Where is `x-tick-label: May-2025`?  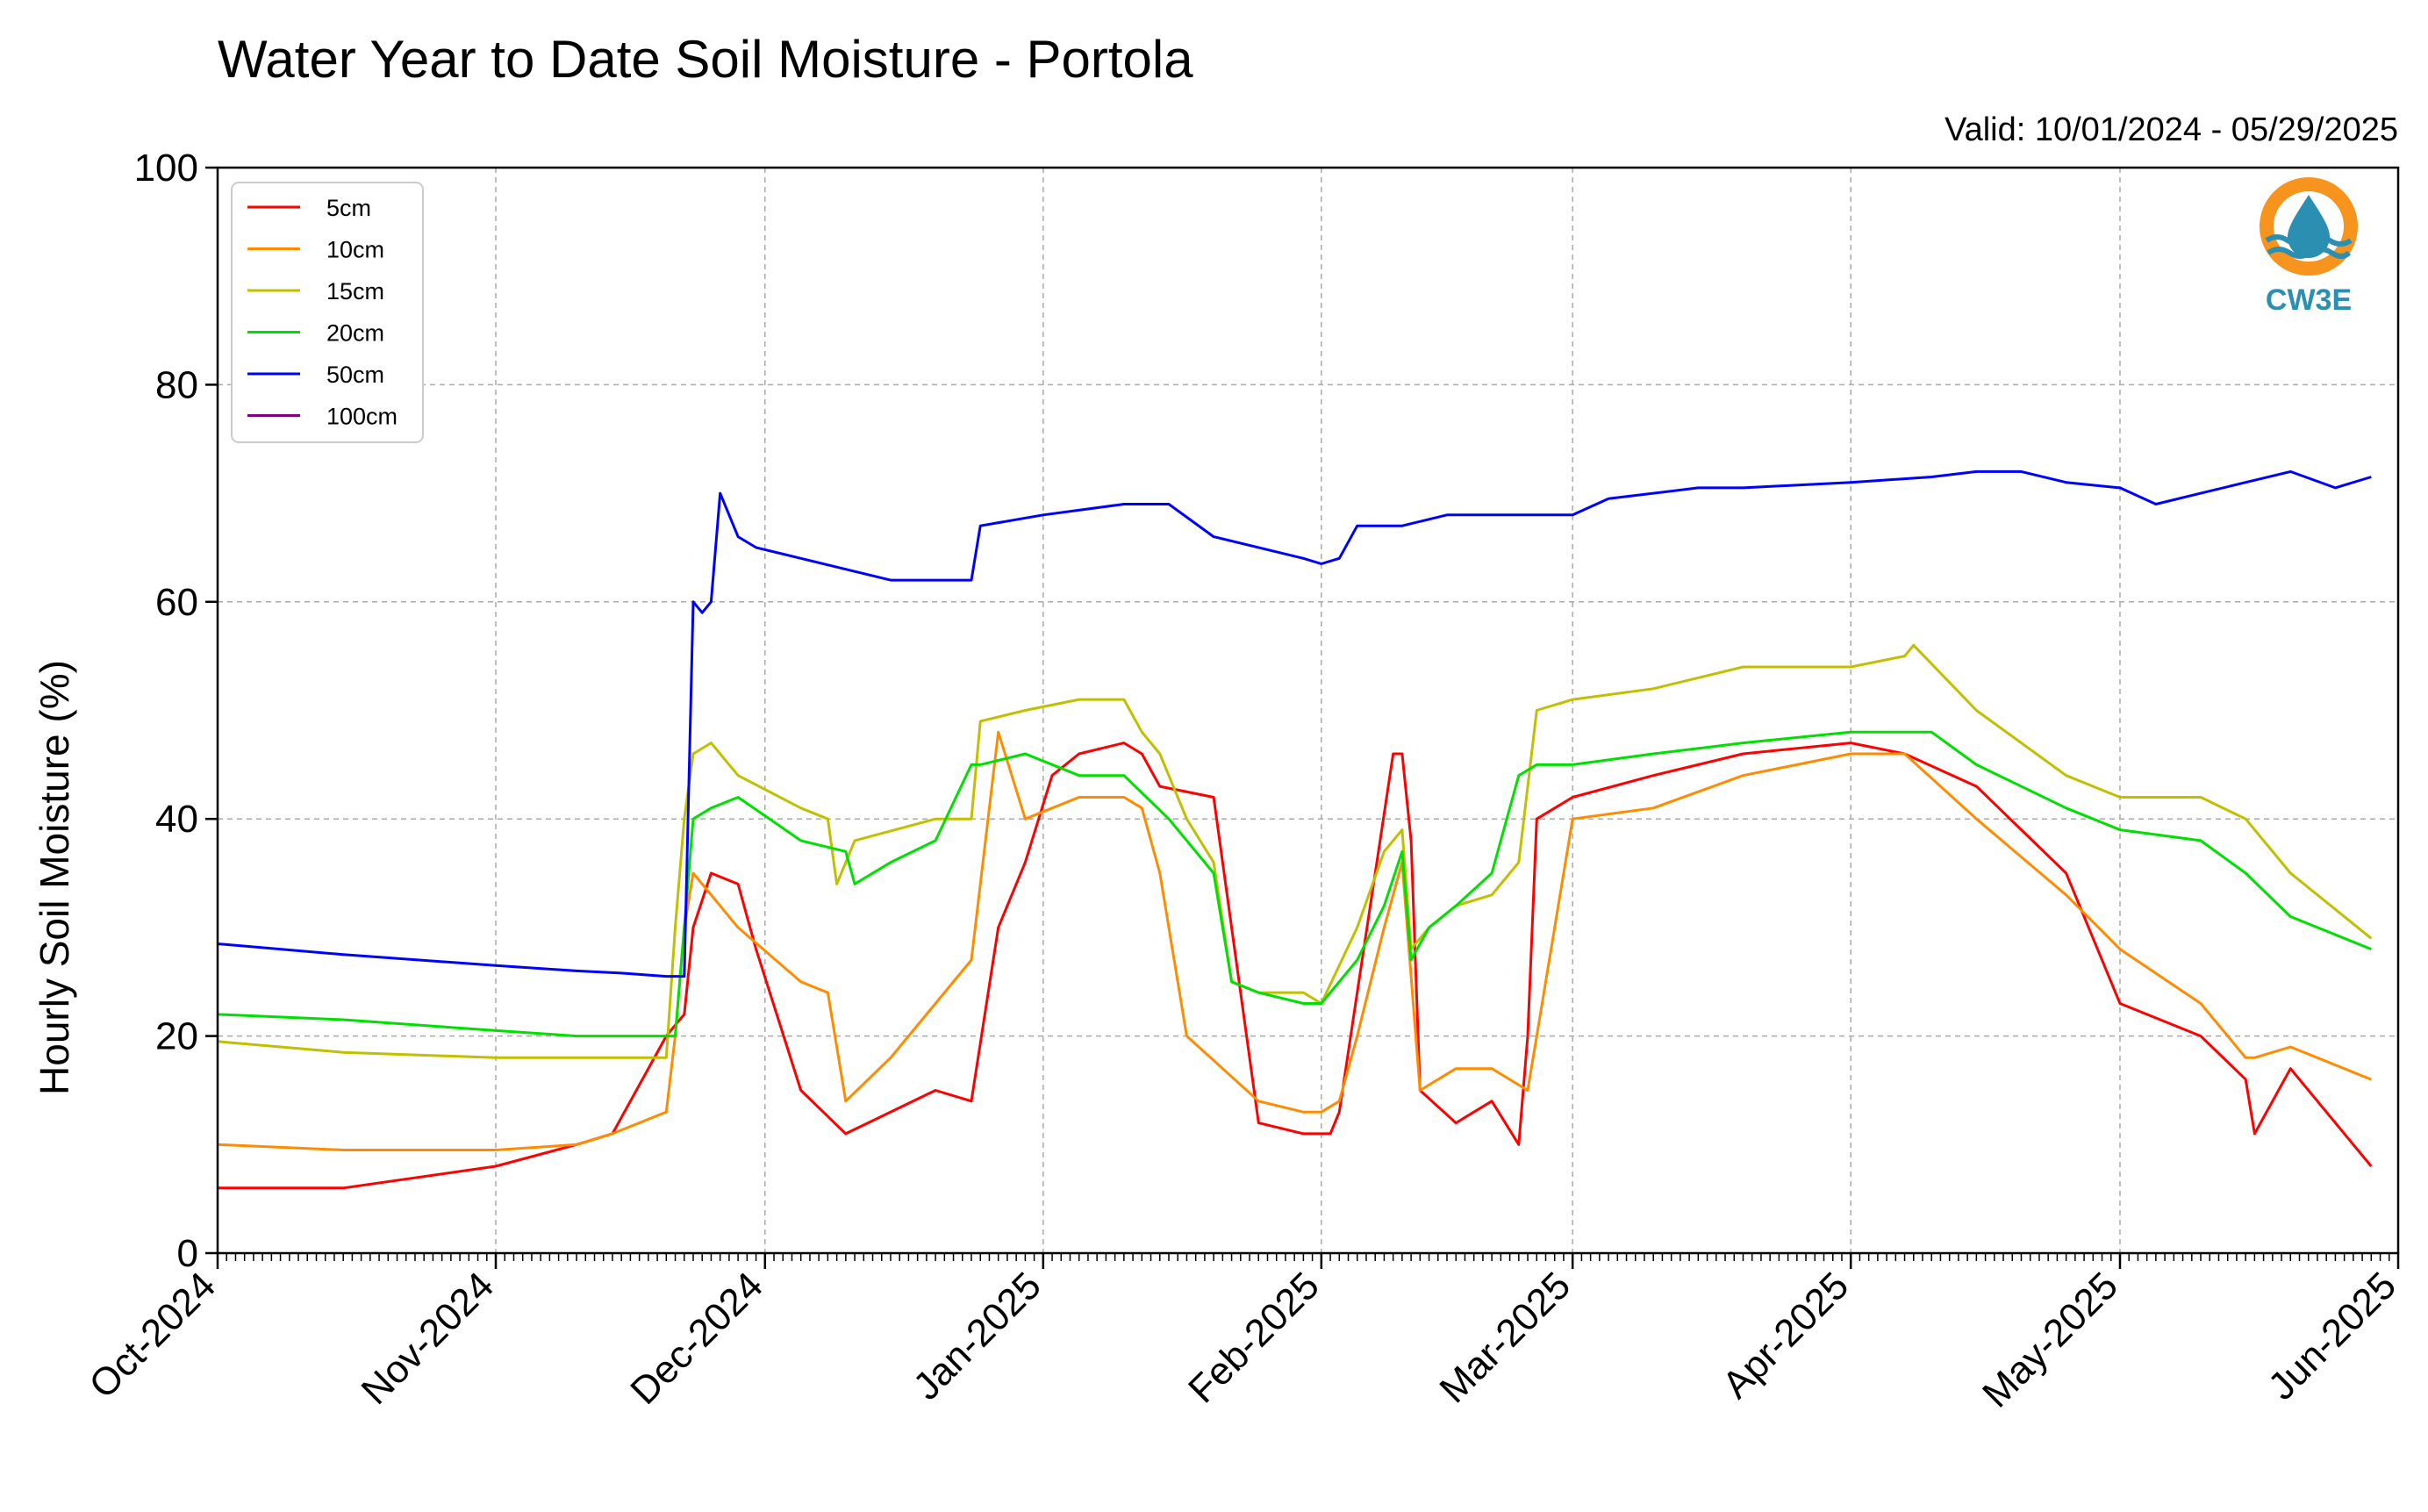 x-tick-label: May-2025 is located at coordinates (2050, 1340).